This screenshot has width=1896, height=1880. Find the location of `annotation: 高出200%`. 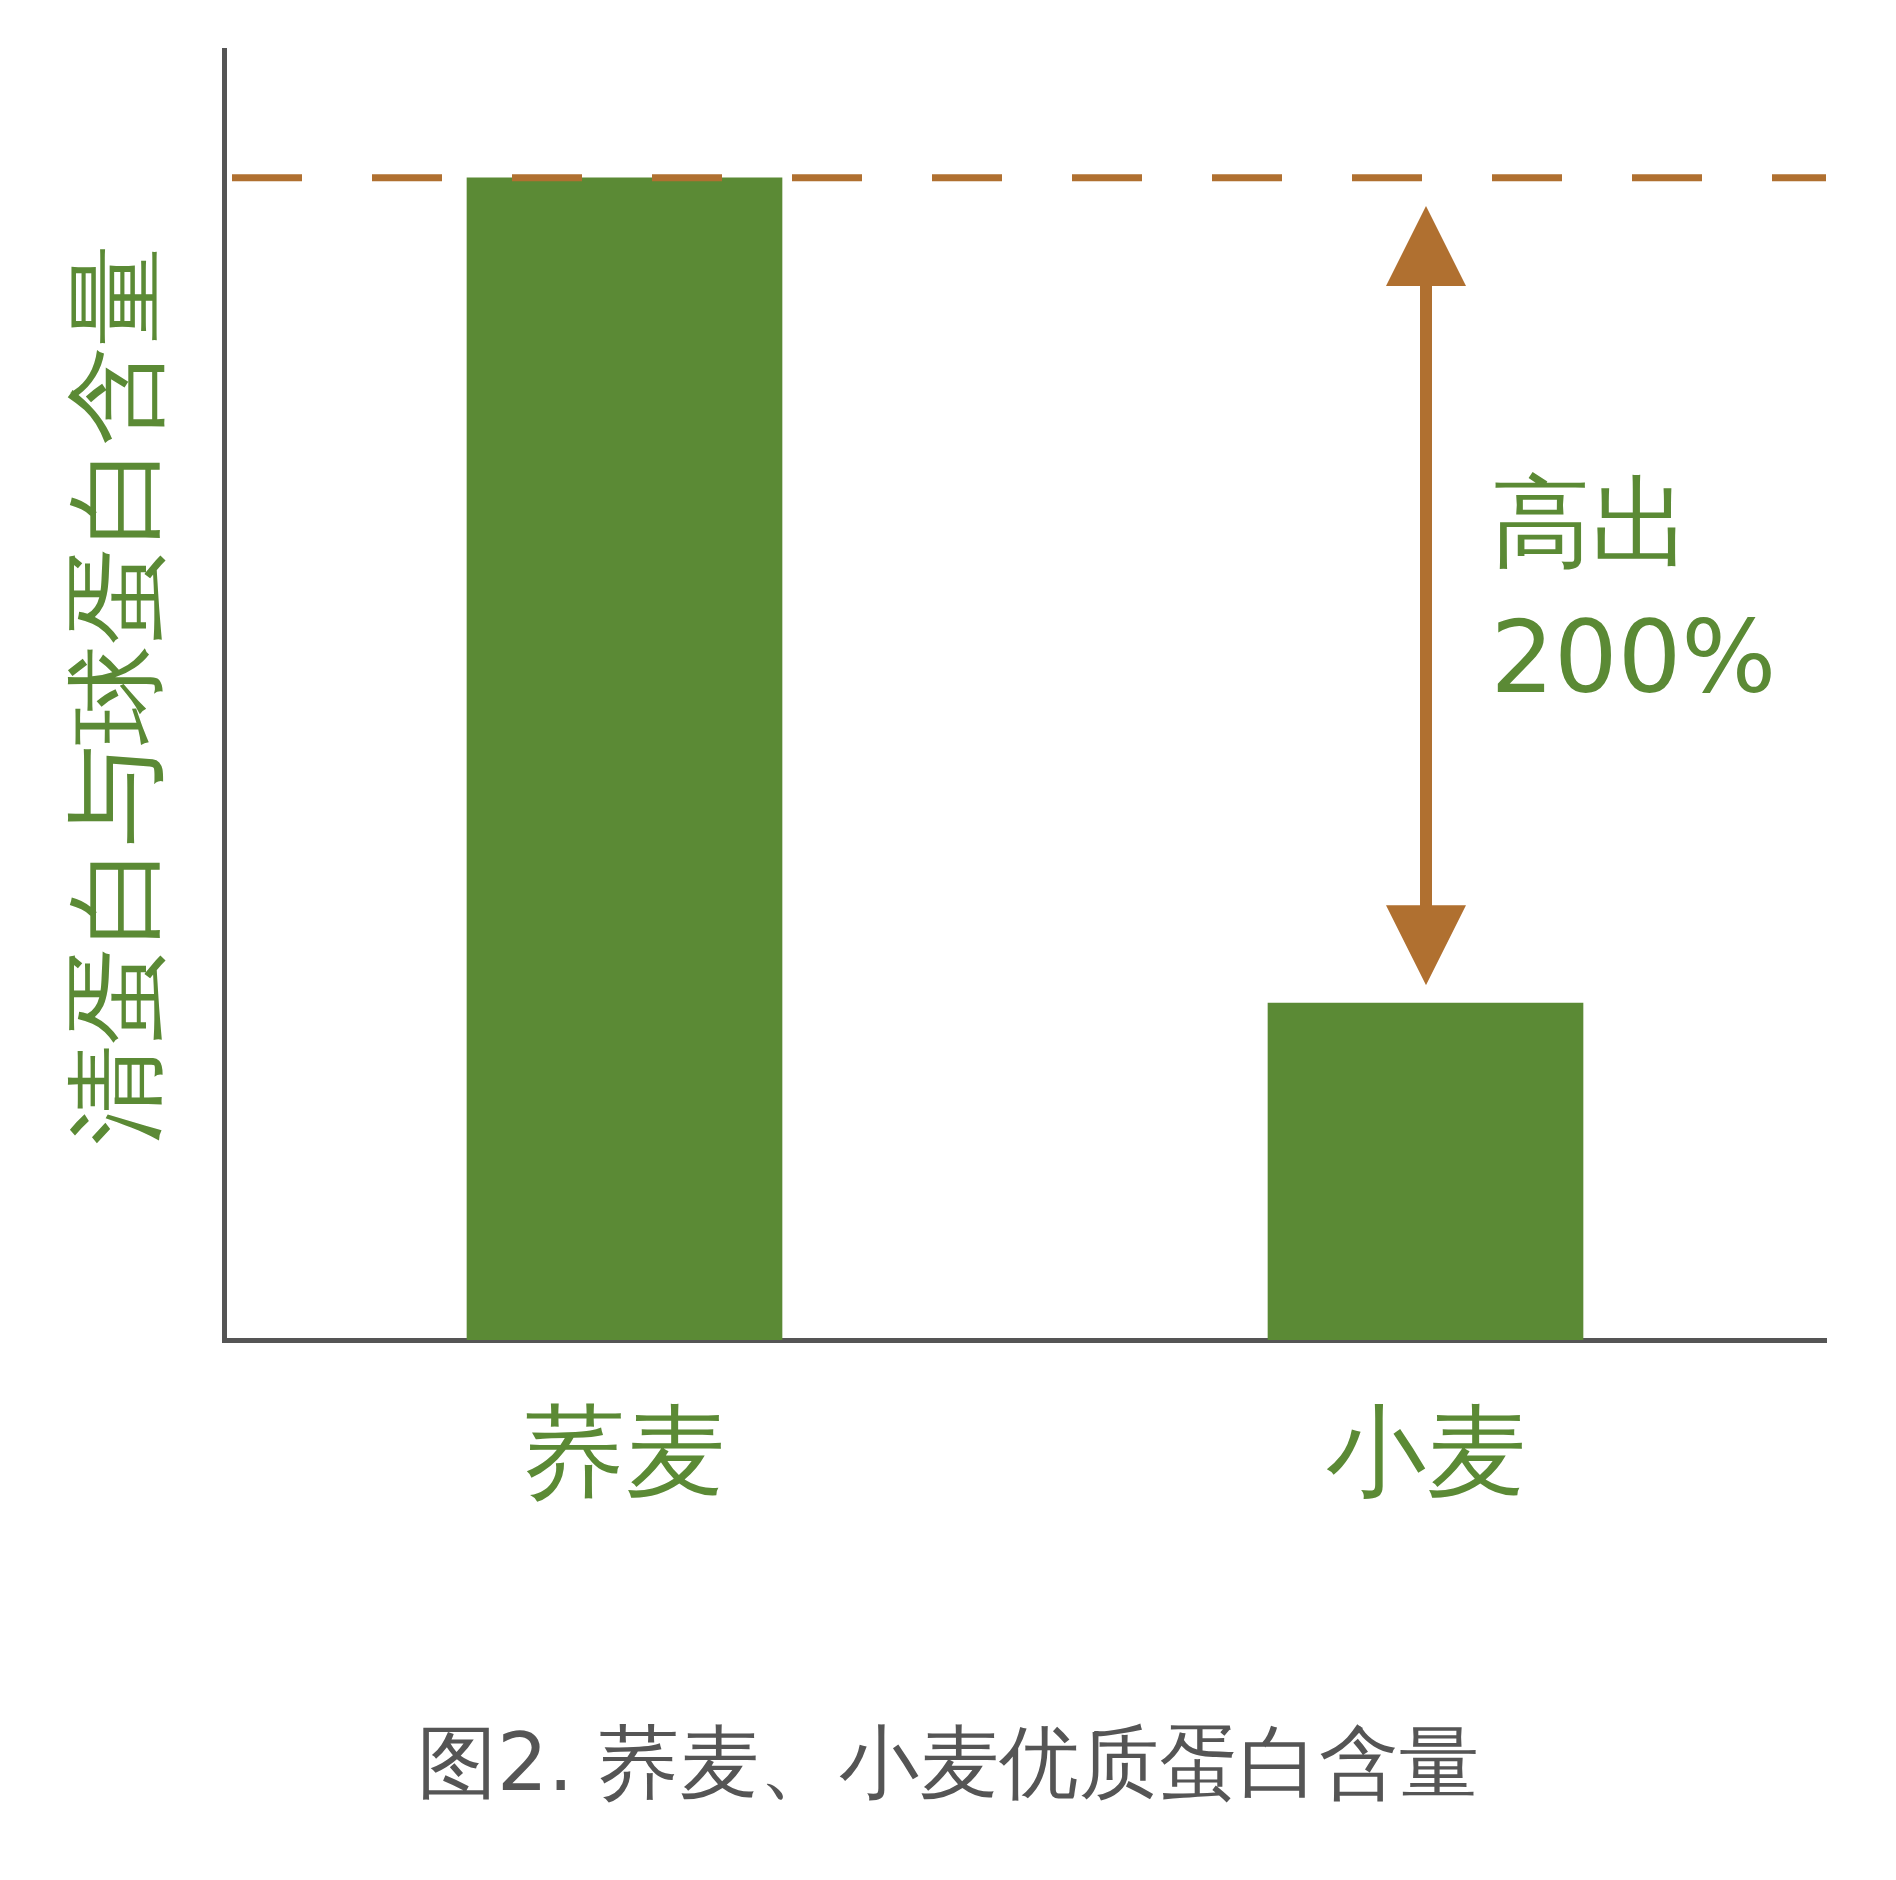

annotation: 高出200% is located at coordinates (1634, 591).